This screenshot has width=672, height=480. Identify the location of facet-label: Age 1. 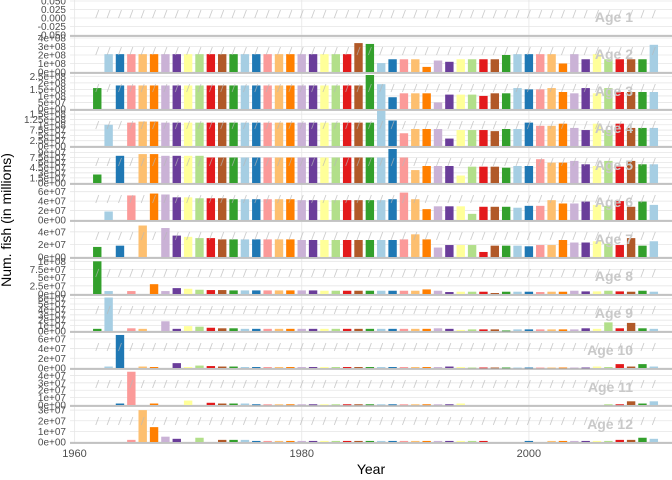
(614, 17).